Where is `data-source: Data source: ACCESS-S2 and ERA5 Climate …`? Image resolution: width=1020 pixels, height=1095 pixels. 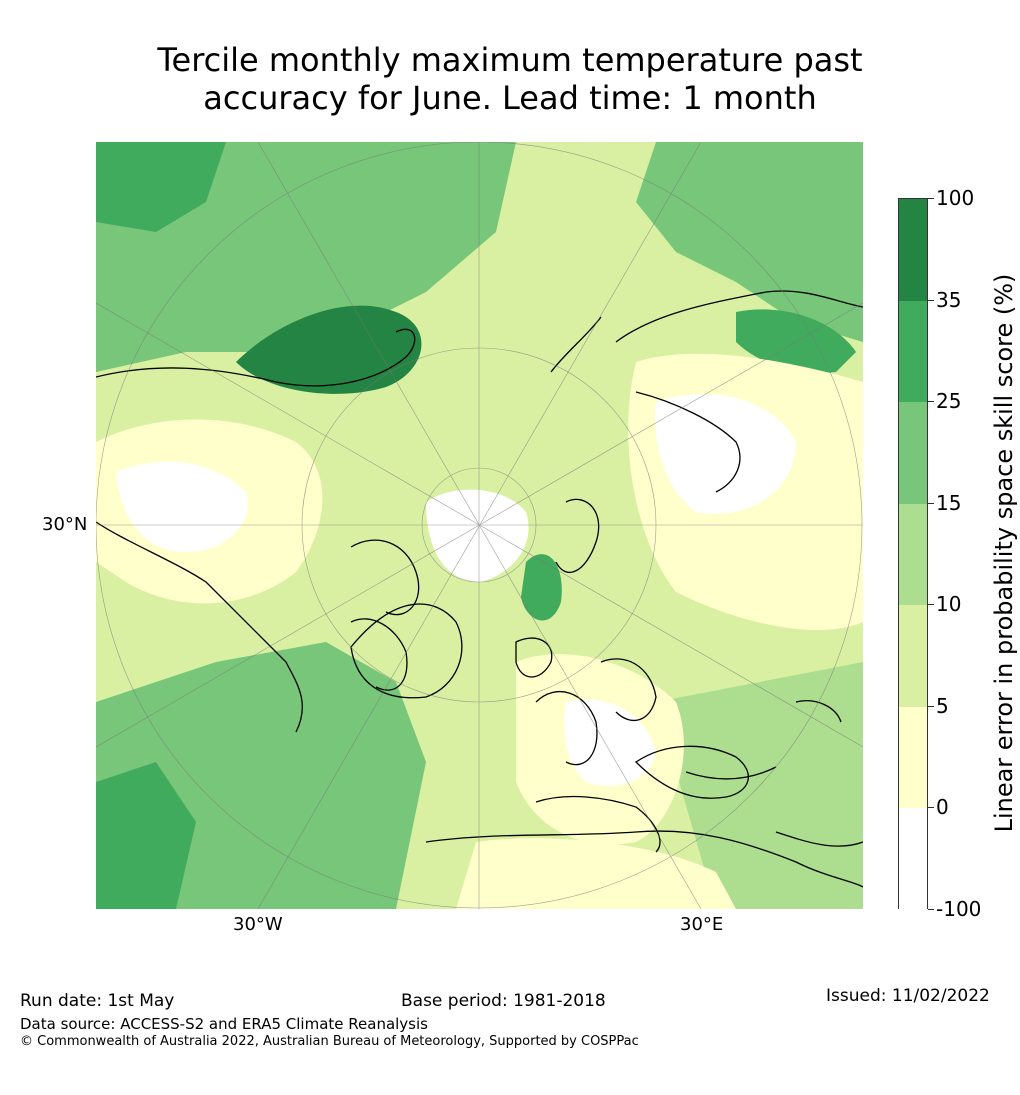 data-source: Data source: ACCESS-S2 and ERA5 Climate … is located at coordinates (224, 1024).